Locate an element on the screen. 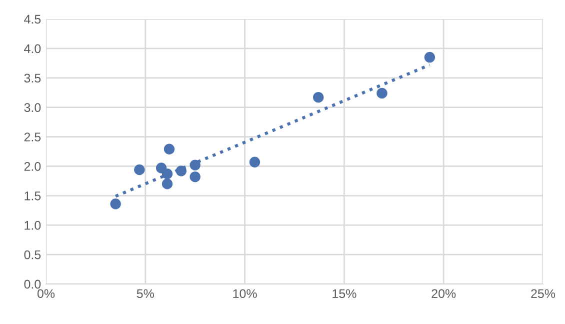  y-tick-label: 3.5 is located at coordinates (32, 78).